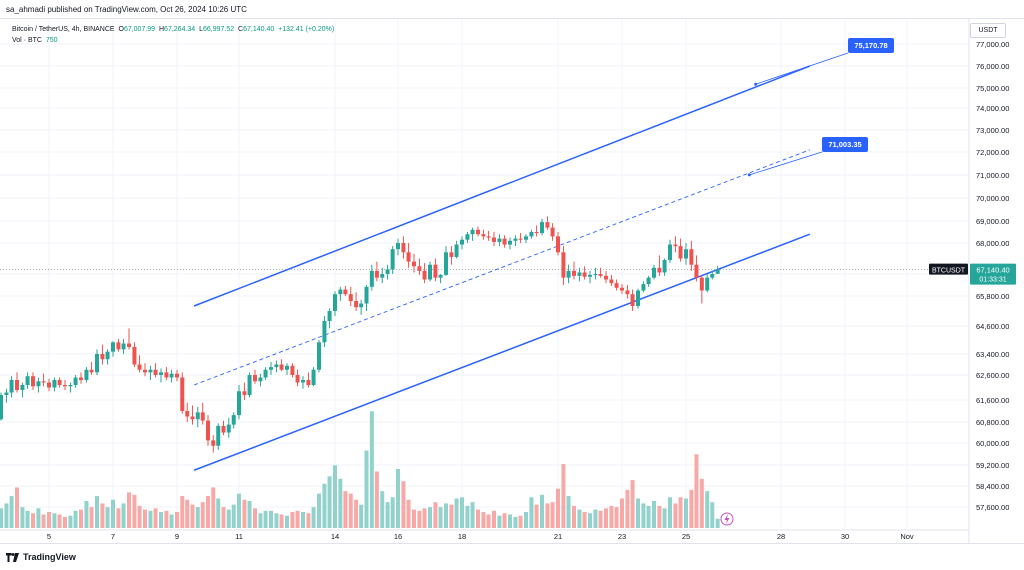  Describe the element at coordinates (992, 400) in the screenshot. I see `y-tick-label: 61,600.00` at that location.